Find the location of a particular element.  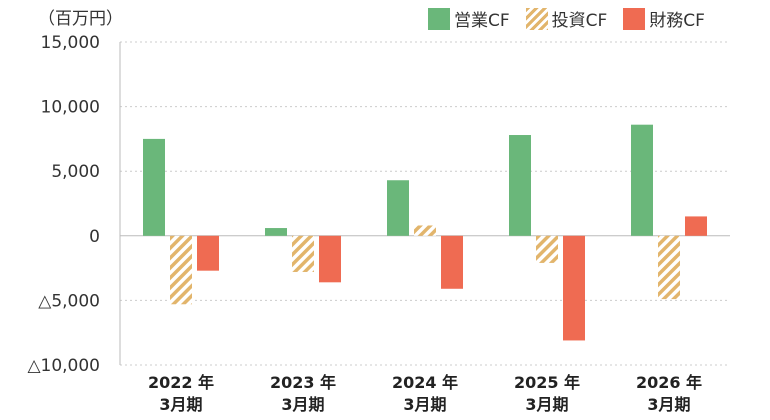

y-tick-label: 15,000 is located at coordinates (70, 43).